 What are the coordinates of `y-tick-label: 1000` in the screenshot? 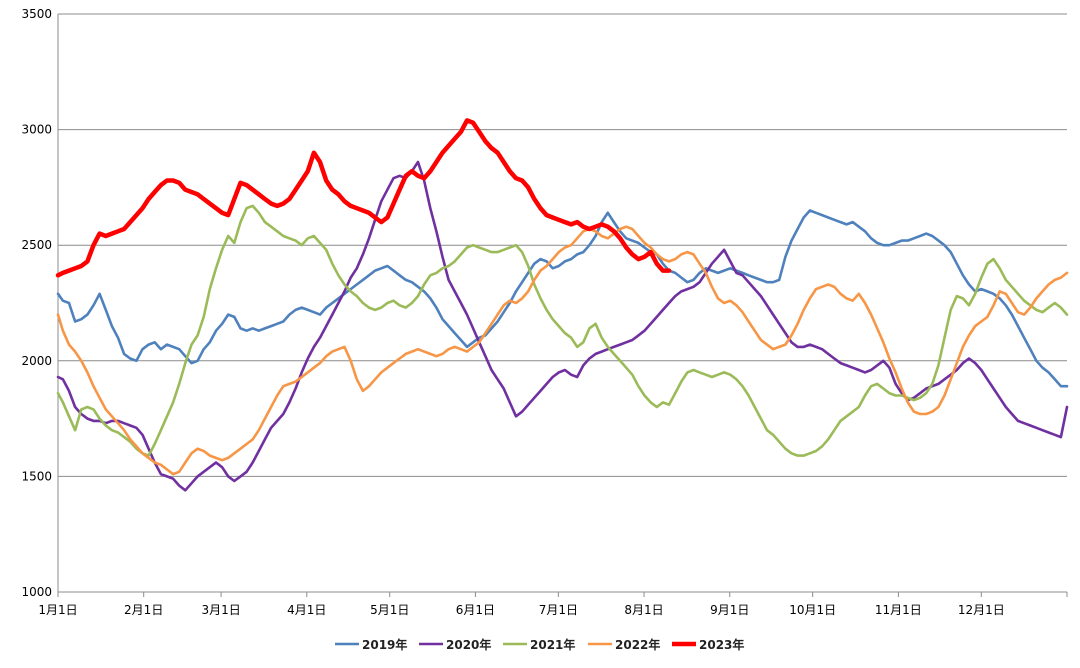 It's located at (36, 592).